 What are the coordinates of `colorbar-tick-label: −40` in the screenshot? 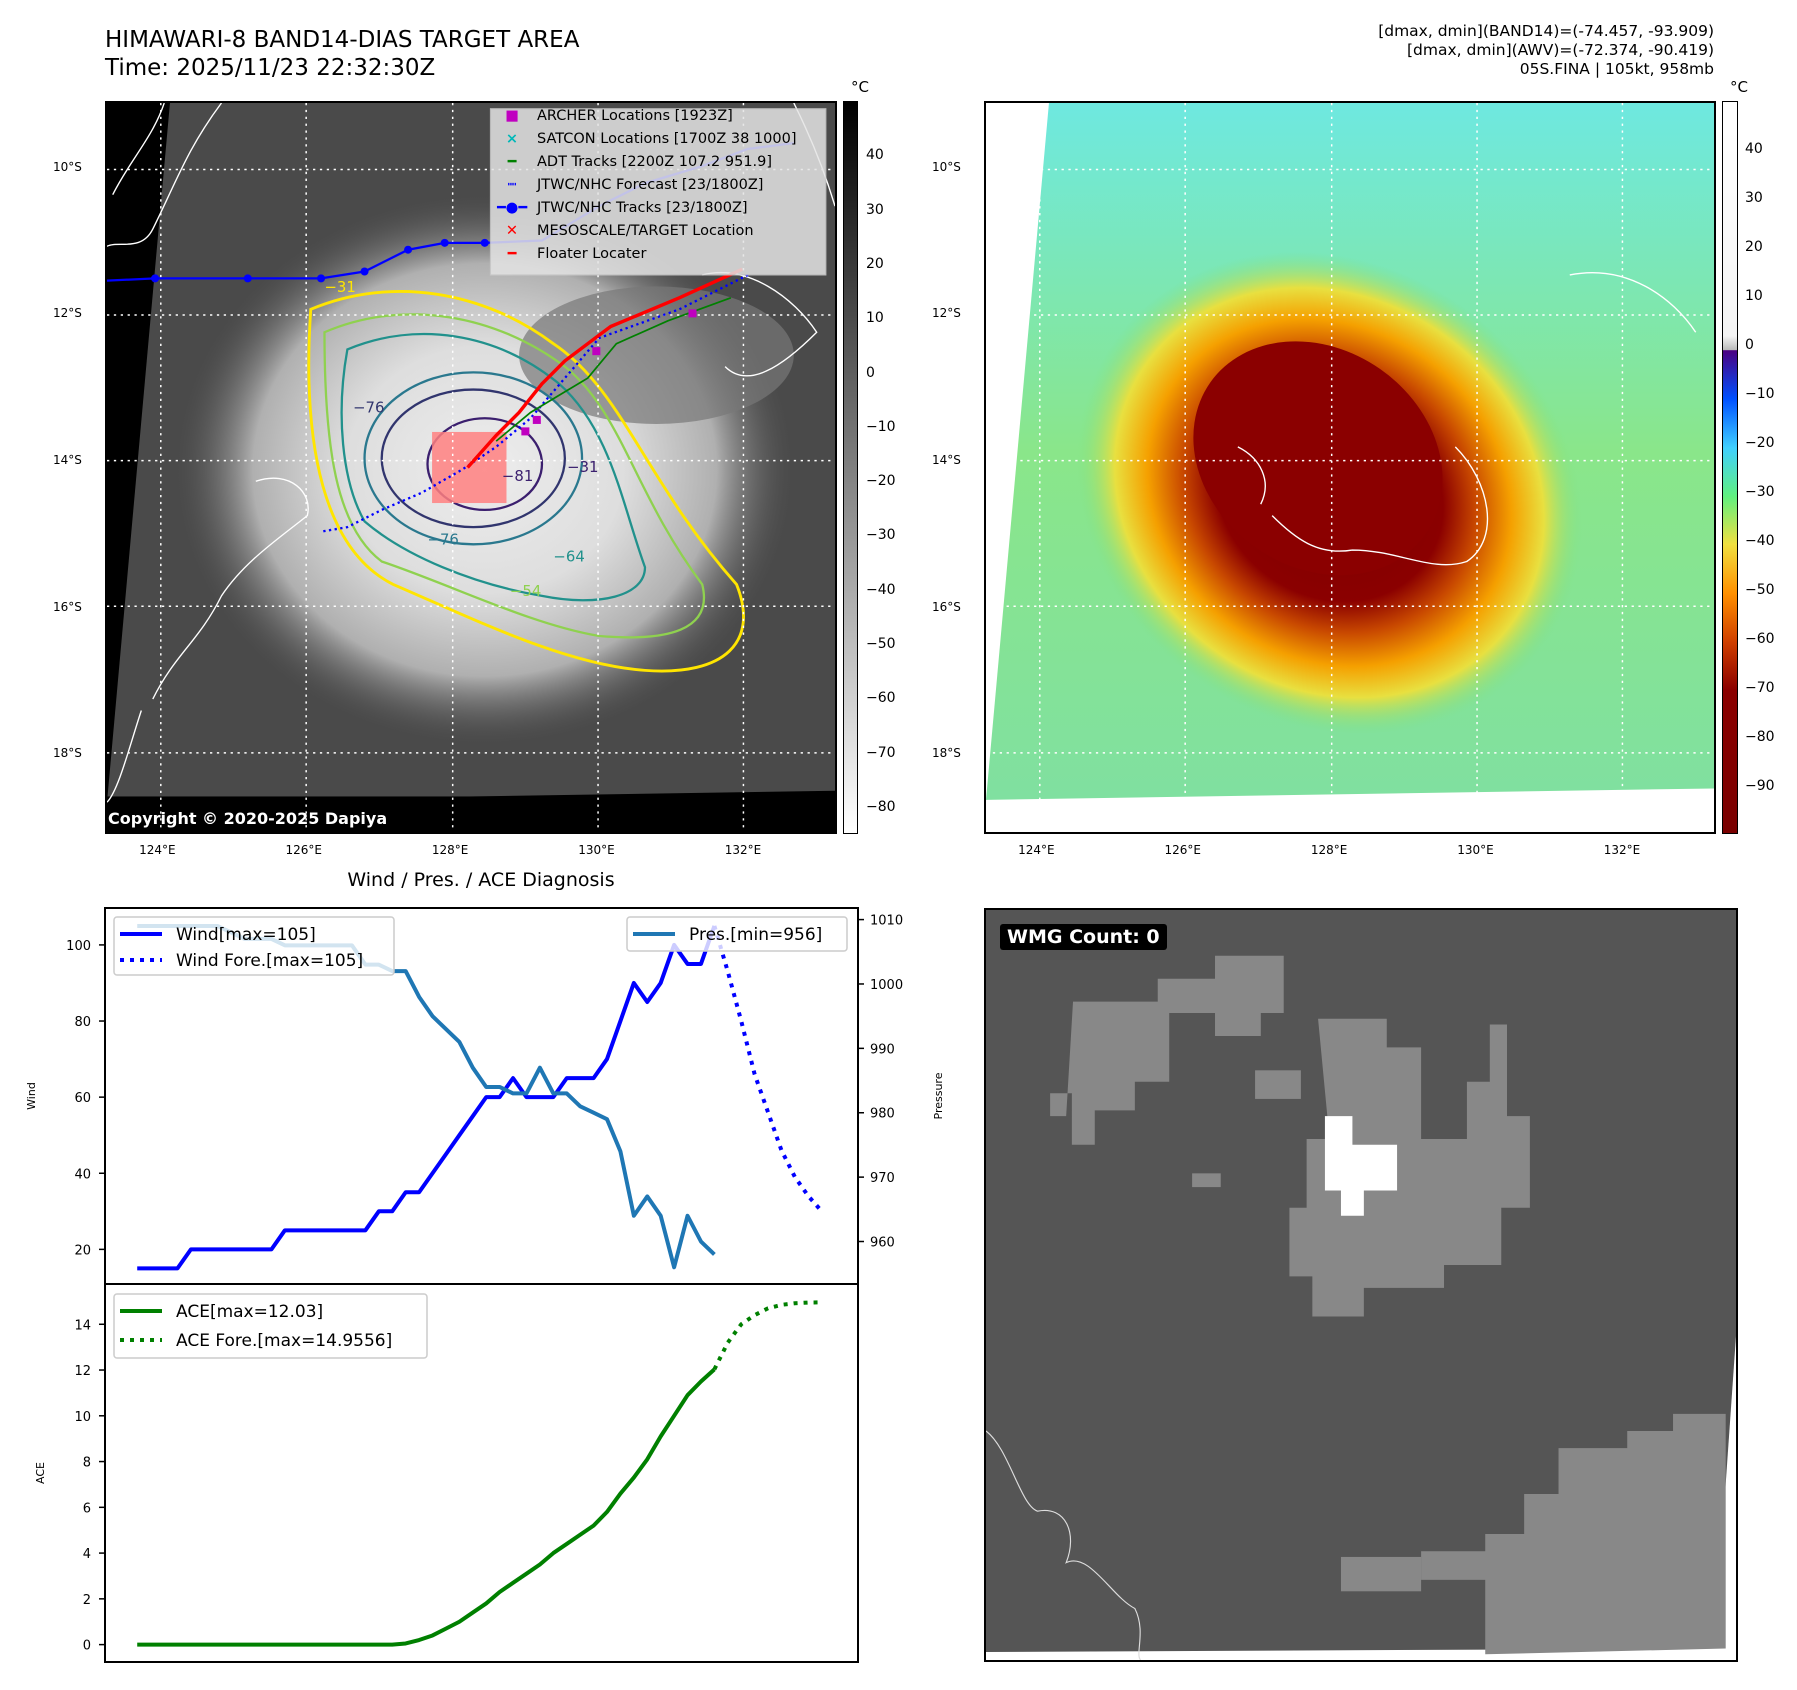 It's located at (881, 589).